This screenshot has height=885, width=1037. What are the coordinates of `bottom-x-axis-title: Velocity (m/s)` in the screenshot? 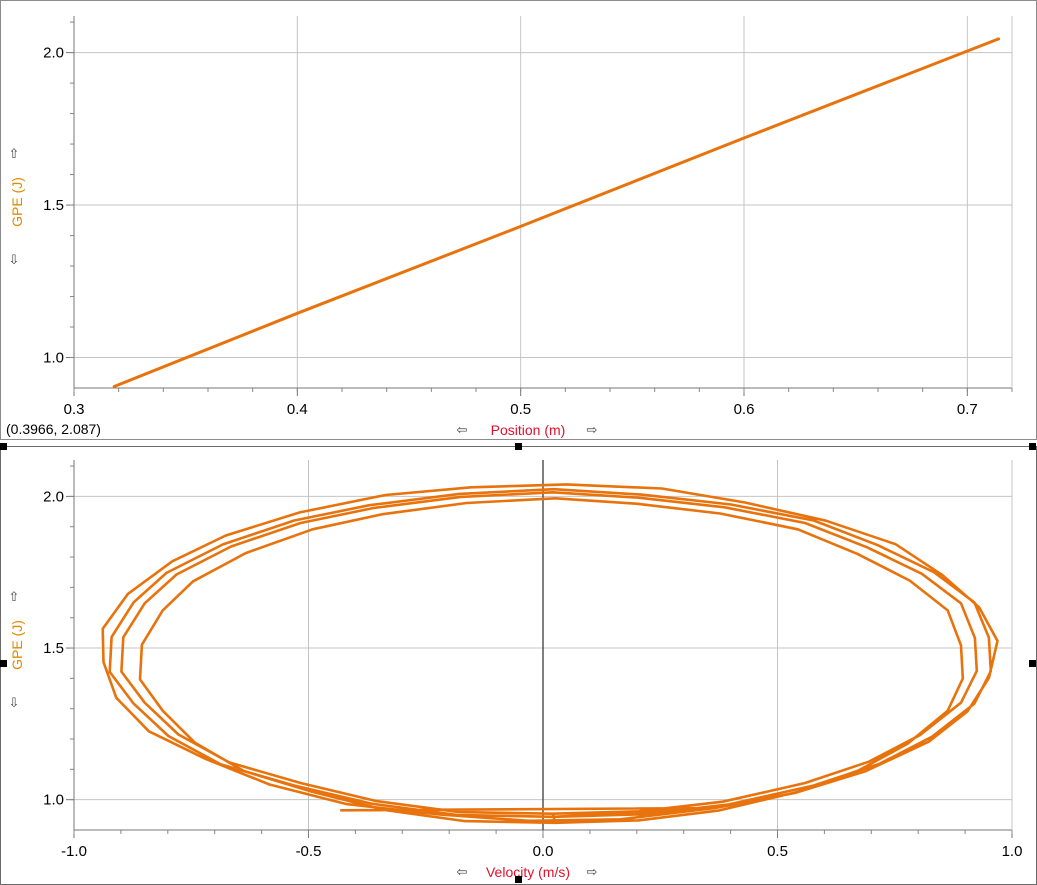 It's located at (528, 872).